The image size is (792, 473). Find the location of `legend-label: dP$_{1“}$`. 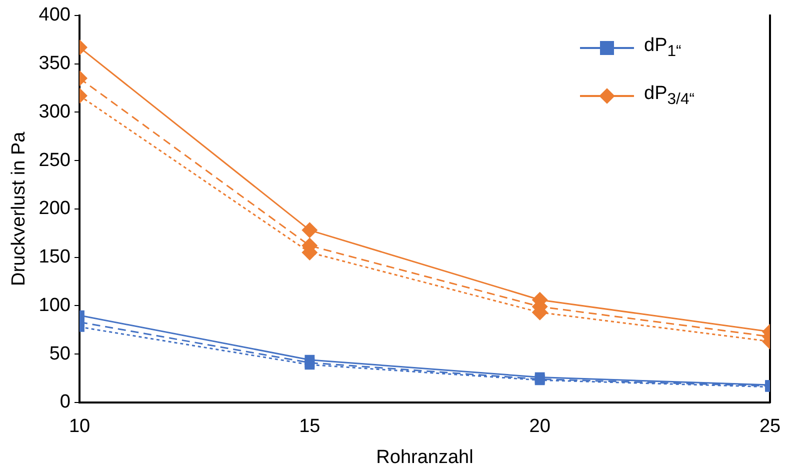

legend-label: dP$_{1“}$ is located at coordinates (663, 48).